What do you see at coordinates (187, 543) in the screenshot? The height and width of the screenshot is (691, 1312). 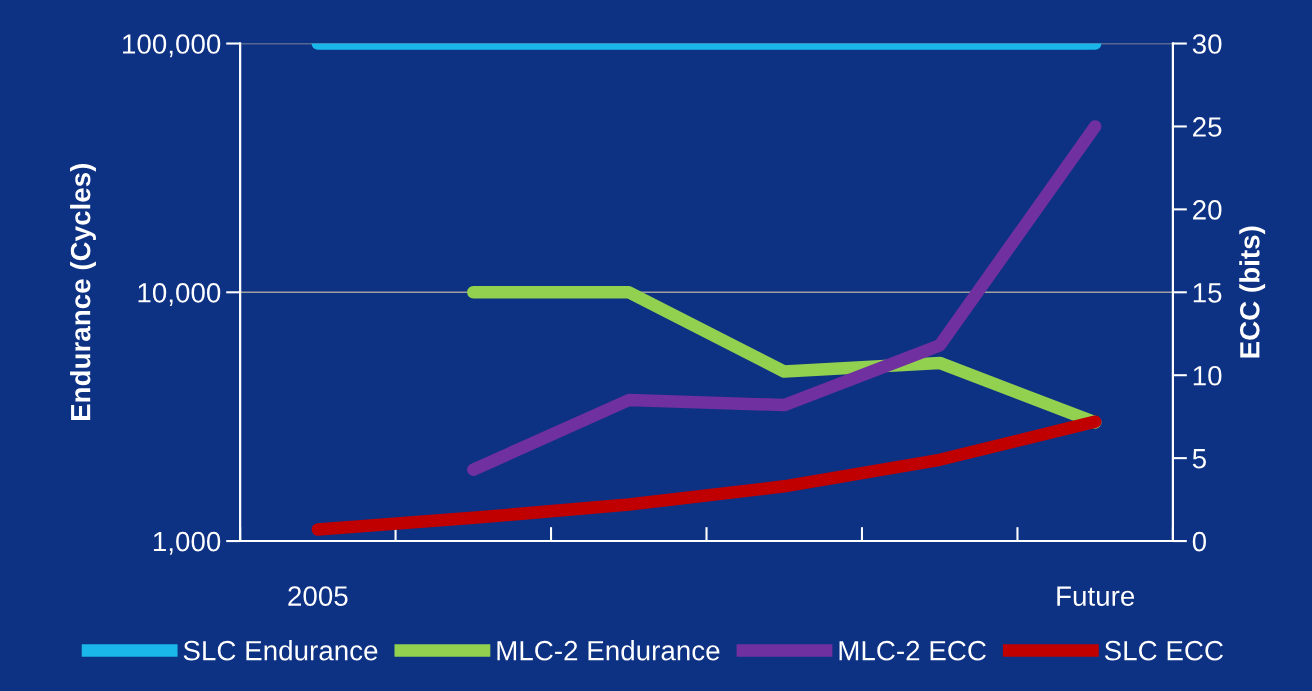 I see `y-tick-label: 1,000` at bounding box center [187, 543].